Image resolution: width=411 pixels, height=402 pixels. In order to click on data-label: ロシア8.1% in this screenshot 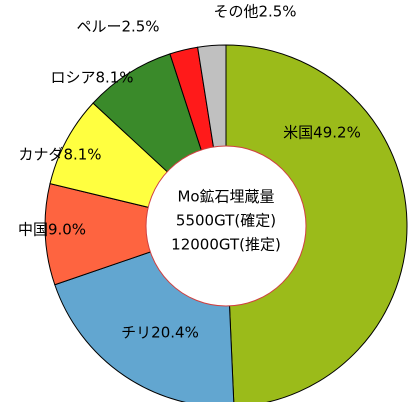, I will do `click(91, 78)`.